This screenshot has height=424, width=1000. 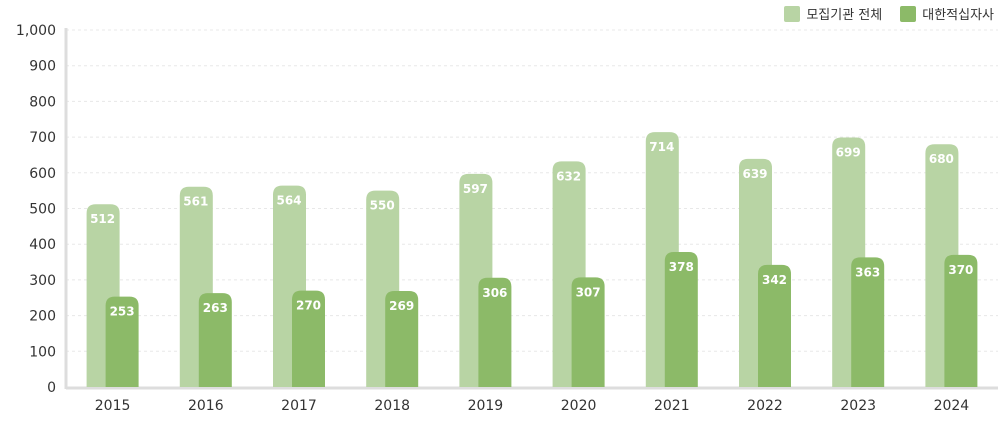 What do you see at coordinates (36, 31) in the screenshot?
I see `y-tick-label: 1,000` at bounding box center [36, 31].